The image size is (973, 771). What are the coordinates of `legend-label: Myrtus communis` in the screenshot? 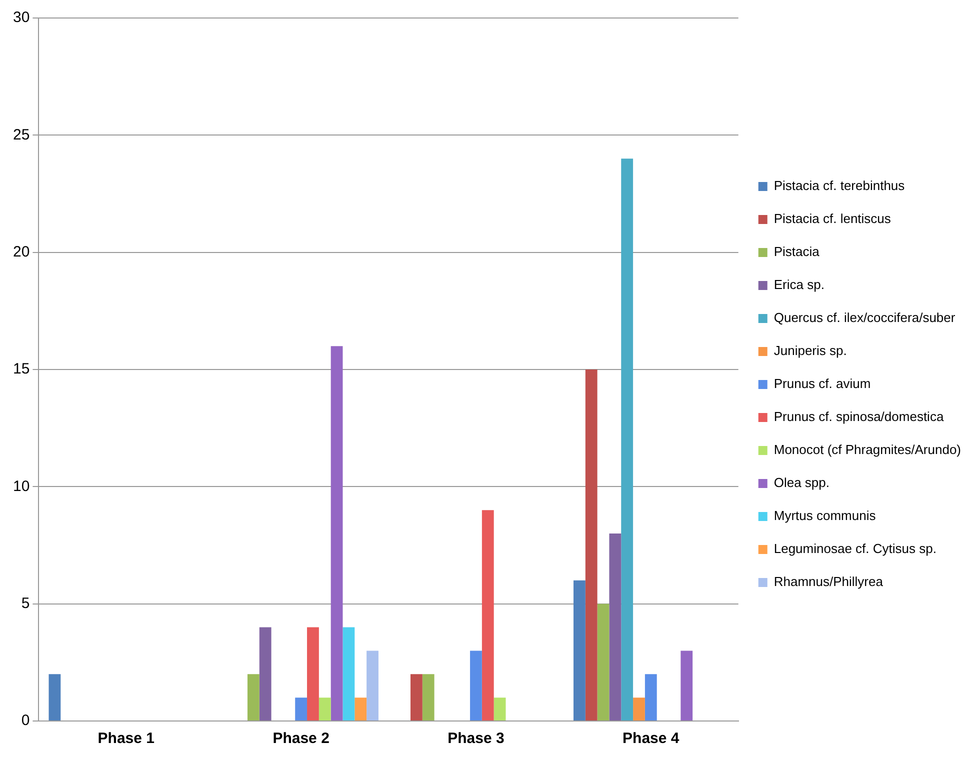 It's located at (825, 516).